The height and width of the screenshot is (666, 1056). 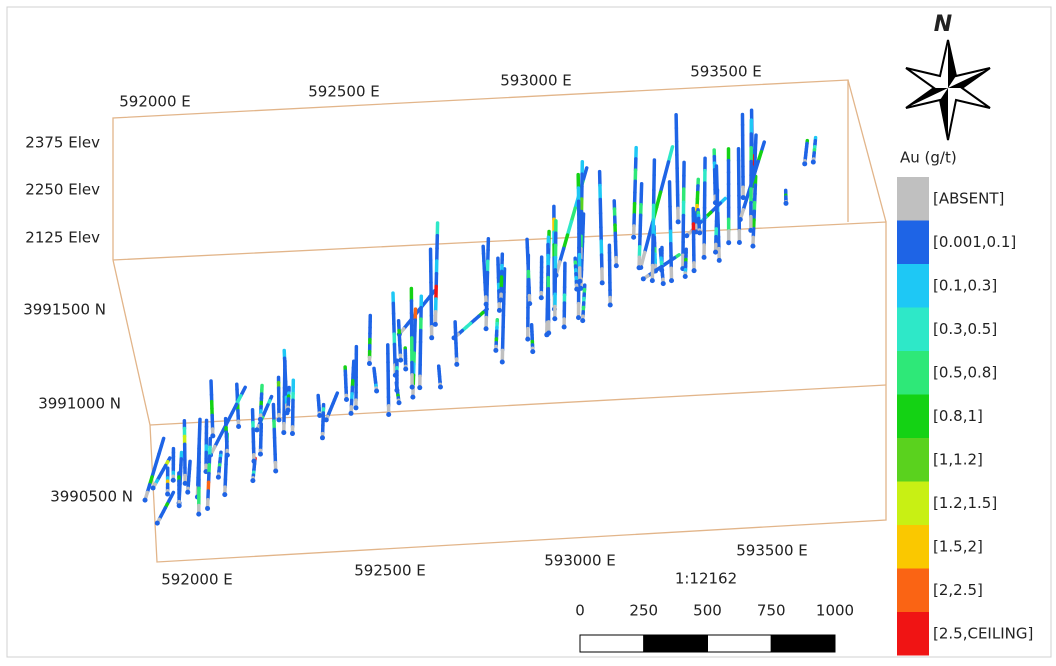 I want to click on legend-label: [1,1.2], so click(x=958, y=460).